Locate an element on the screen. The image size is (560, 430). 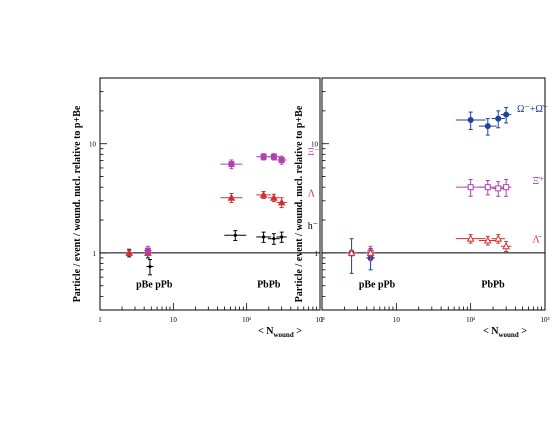
series-group is located at coordinates (148, 250).